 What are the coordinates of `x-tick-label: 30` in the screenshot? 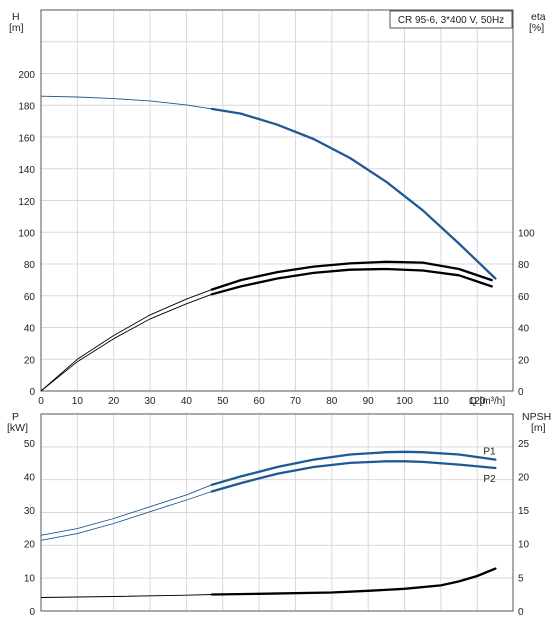 It's located at (150, 401).